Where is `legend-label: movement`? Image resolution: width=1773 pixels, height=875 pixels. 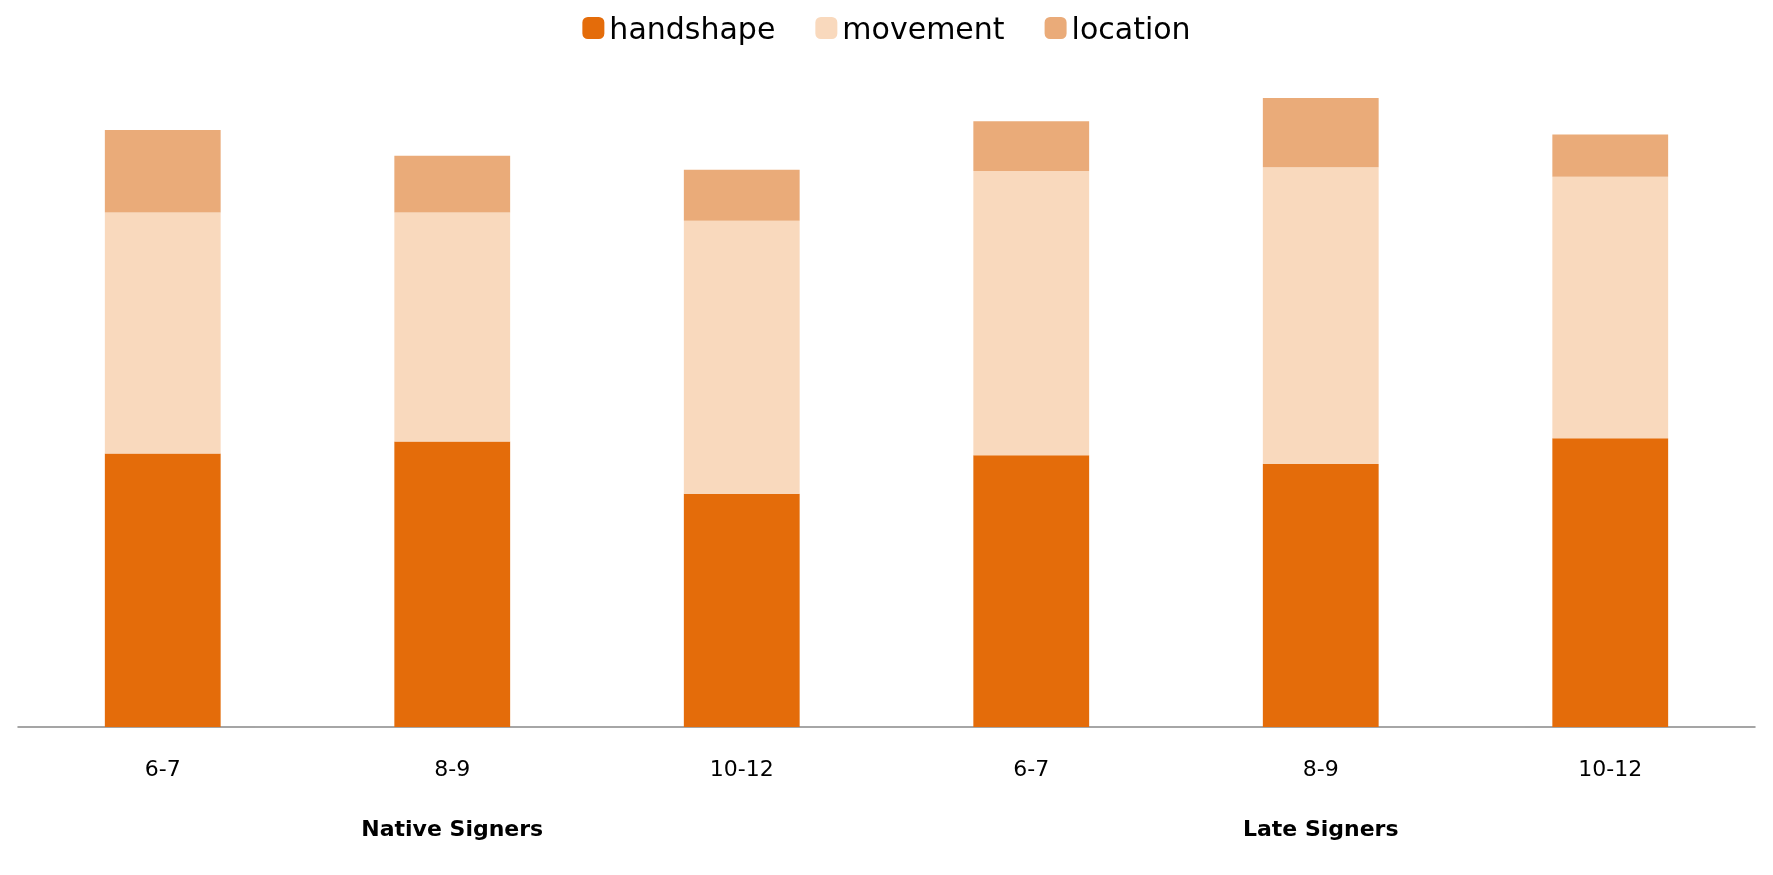
legend-label: movement is located at coordinates (923, 28).